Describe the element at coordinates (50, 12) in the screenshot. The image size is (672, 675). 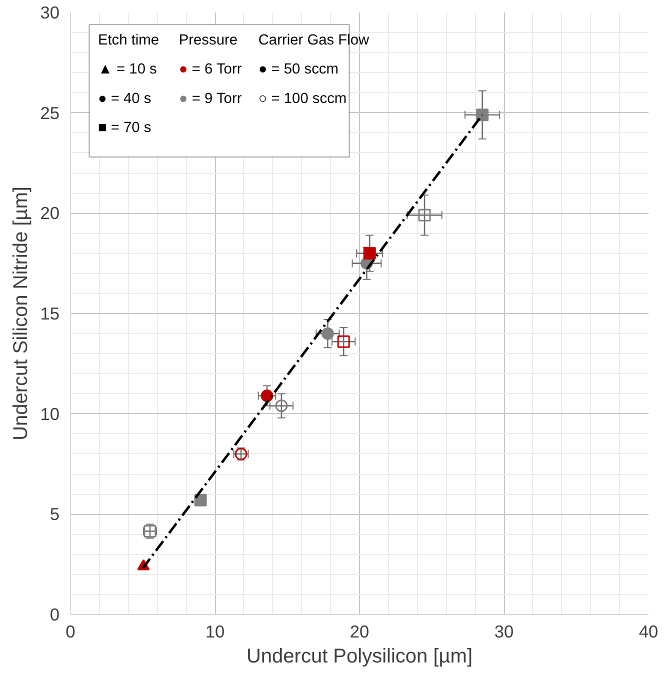
I see `y-tick-label: 30` at that location.